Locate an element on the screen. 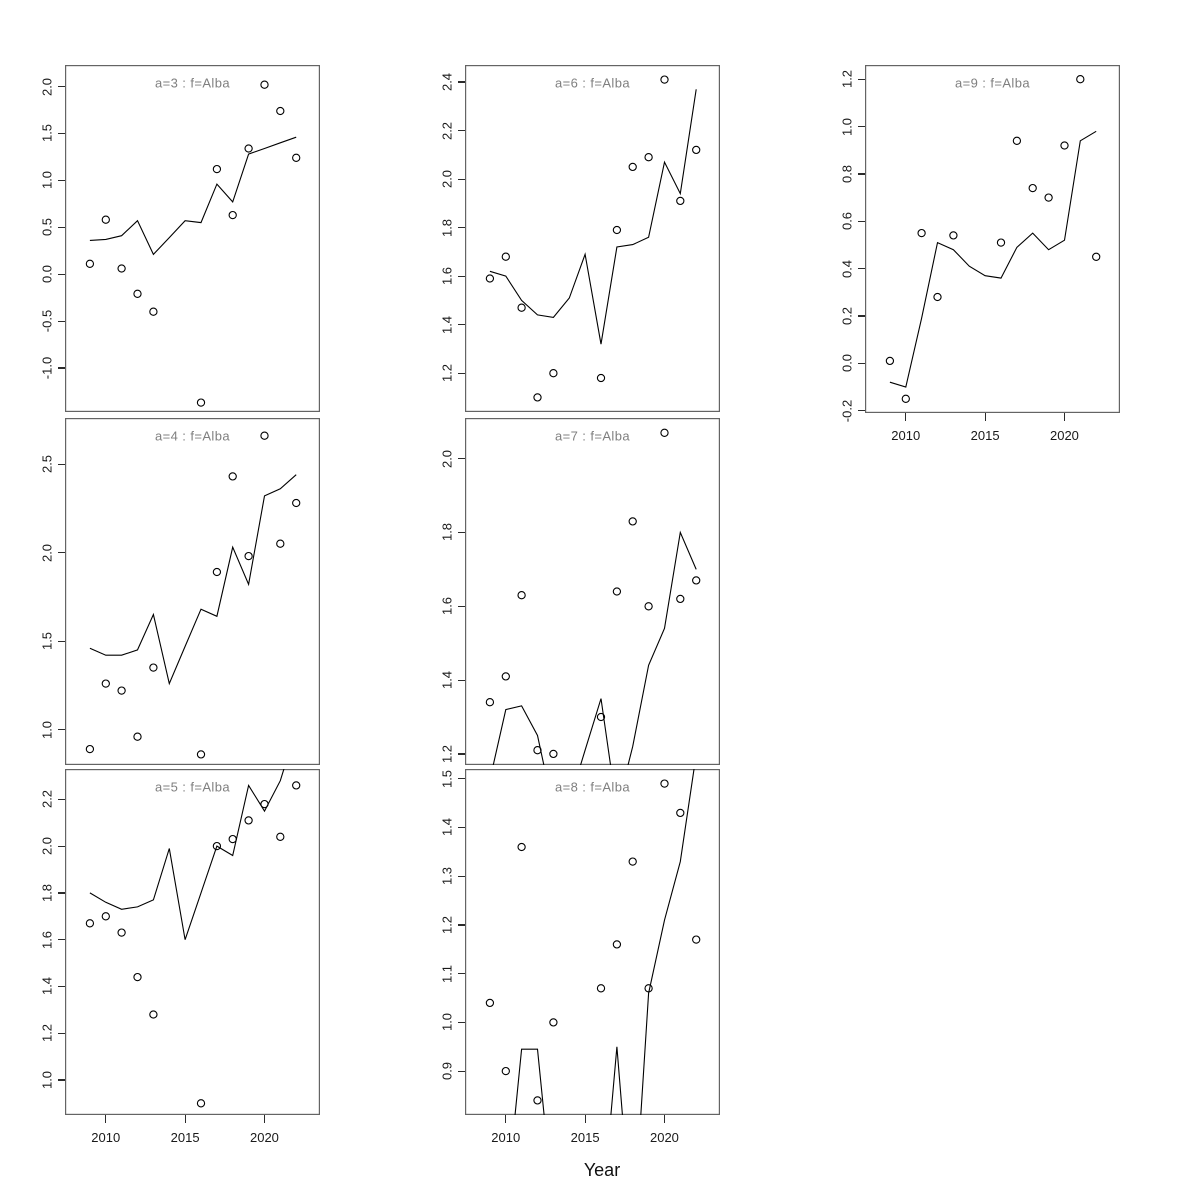  panel-title-a6: a=6 : f=Alba is located at coordinates (592, 83).